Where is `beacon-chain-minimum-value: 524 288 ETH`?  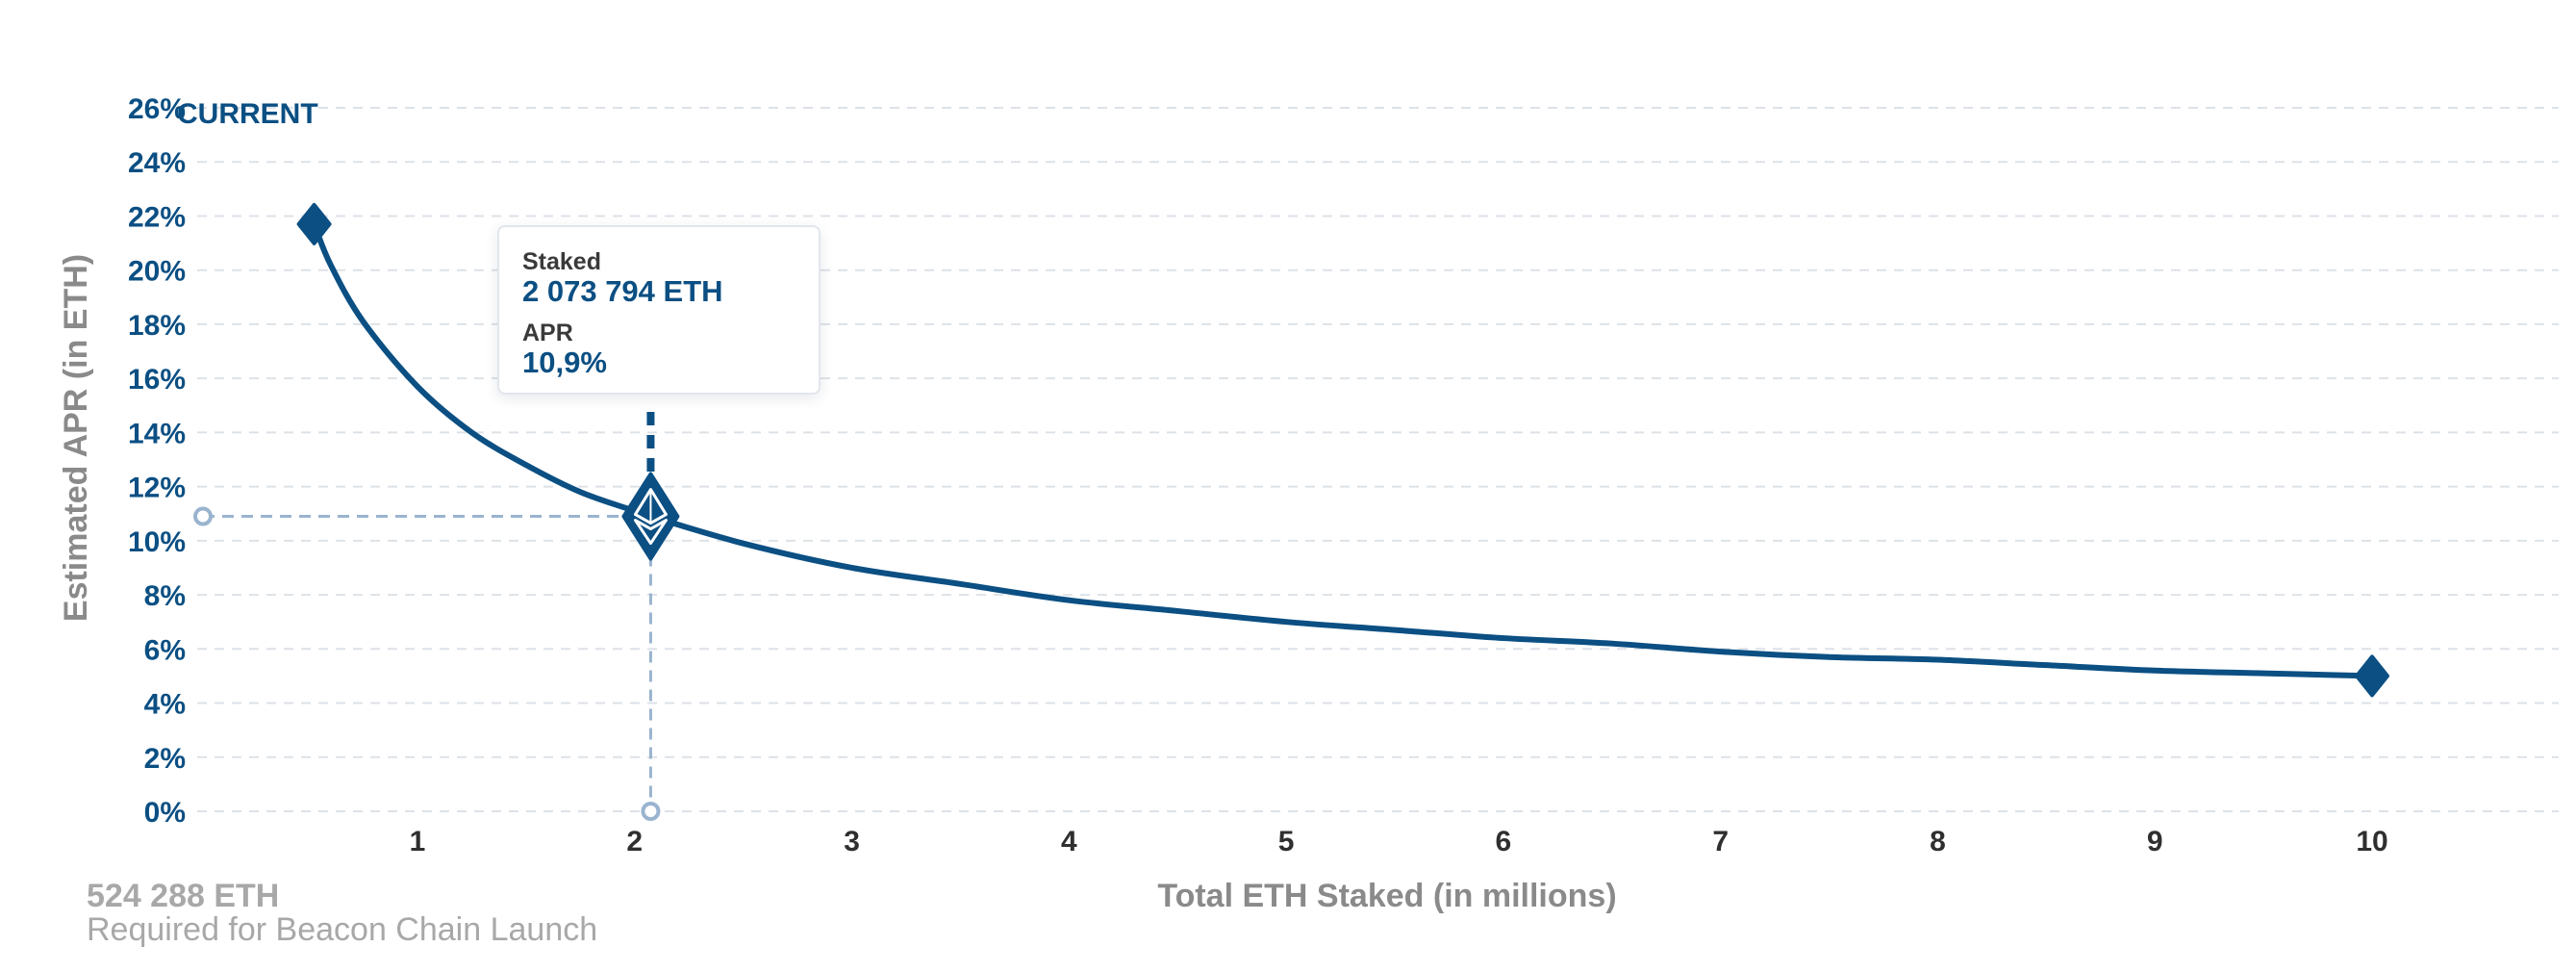
beacon-chain-minimum-value: 524 288 ETH is located at coordinates (183, 896).